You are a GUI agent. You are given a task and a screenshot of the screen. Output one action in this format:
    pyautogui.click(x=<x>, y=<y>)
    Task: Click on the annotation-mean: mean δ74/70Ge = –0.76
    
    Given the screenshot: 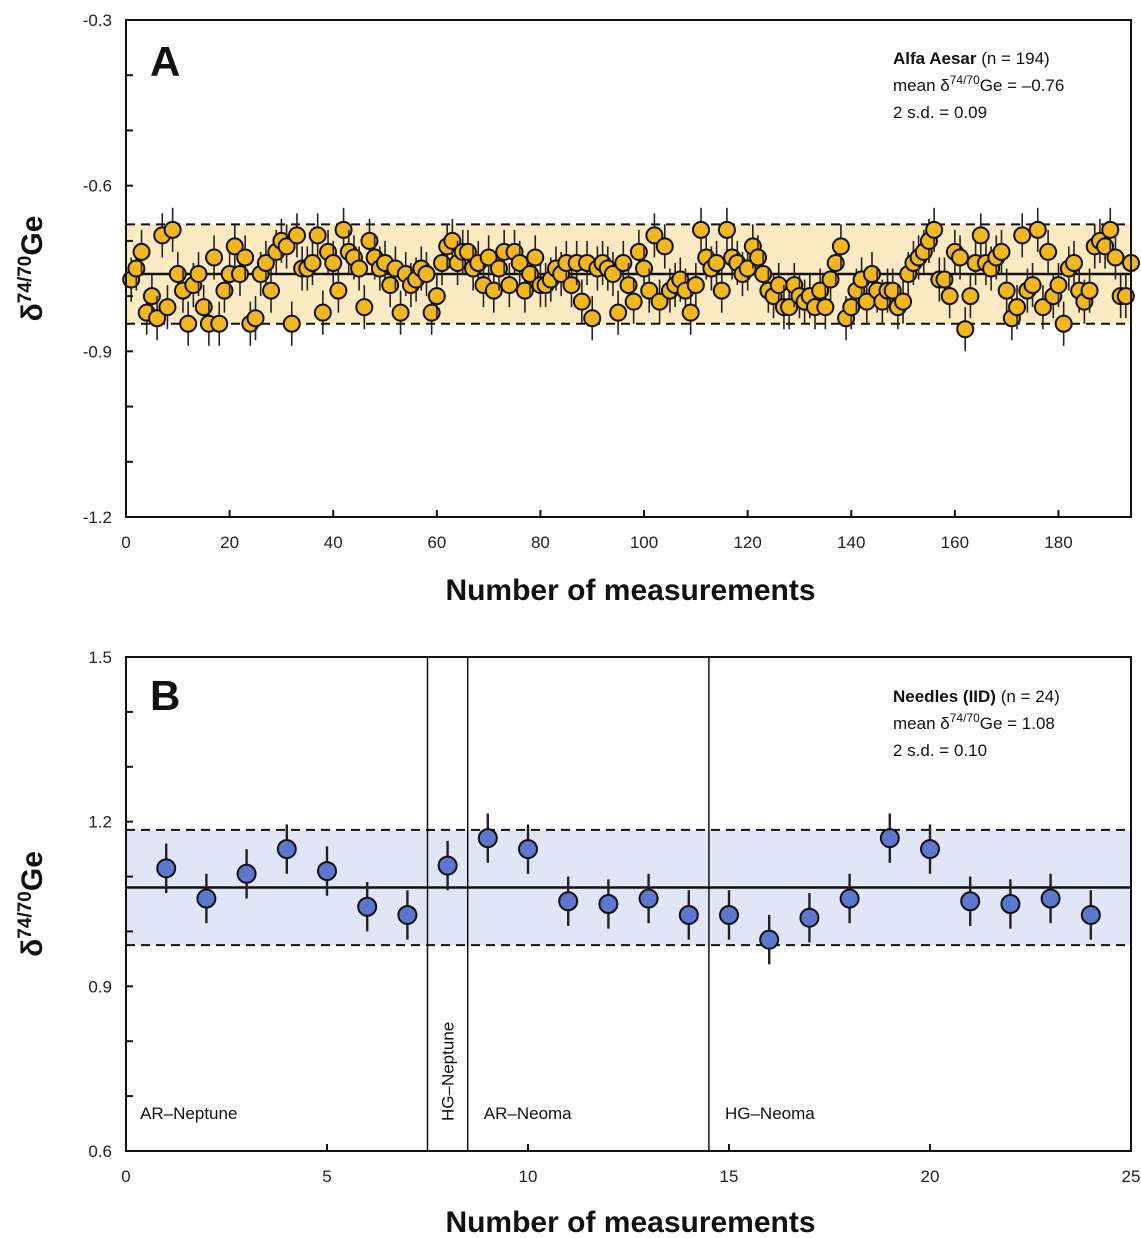 What is the action you would take?
    pyautogui.click(x=978, y=84)
    